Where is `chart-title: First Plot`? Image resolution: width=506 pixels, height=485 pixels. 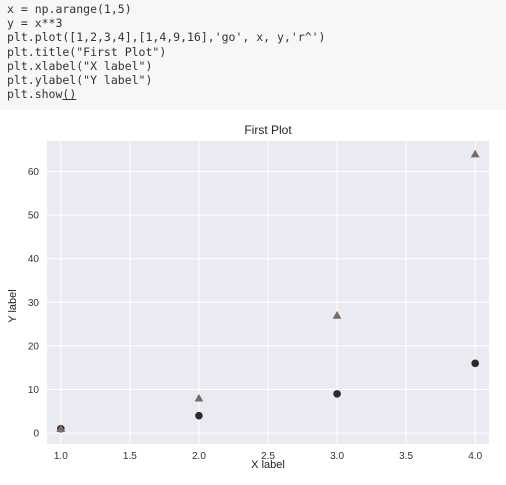
chart-title: First Plot is located at coordinates (268, 130).